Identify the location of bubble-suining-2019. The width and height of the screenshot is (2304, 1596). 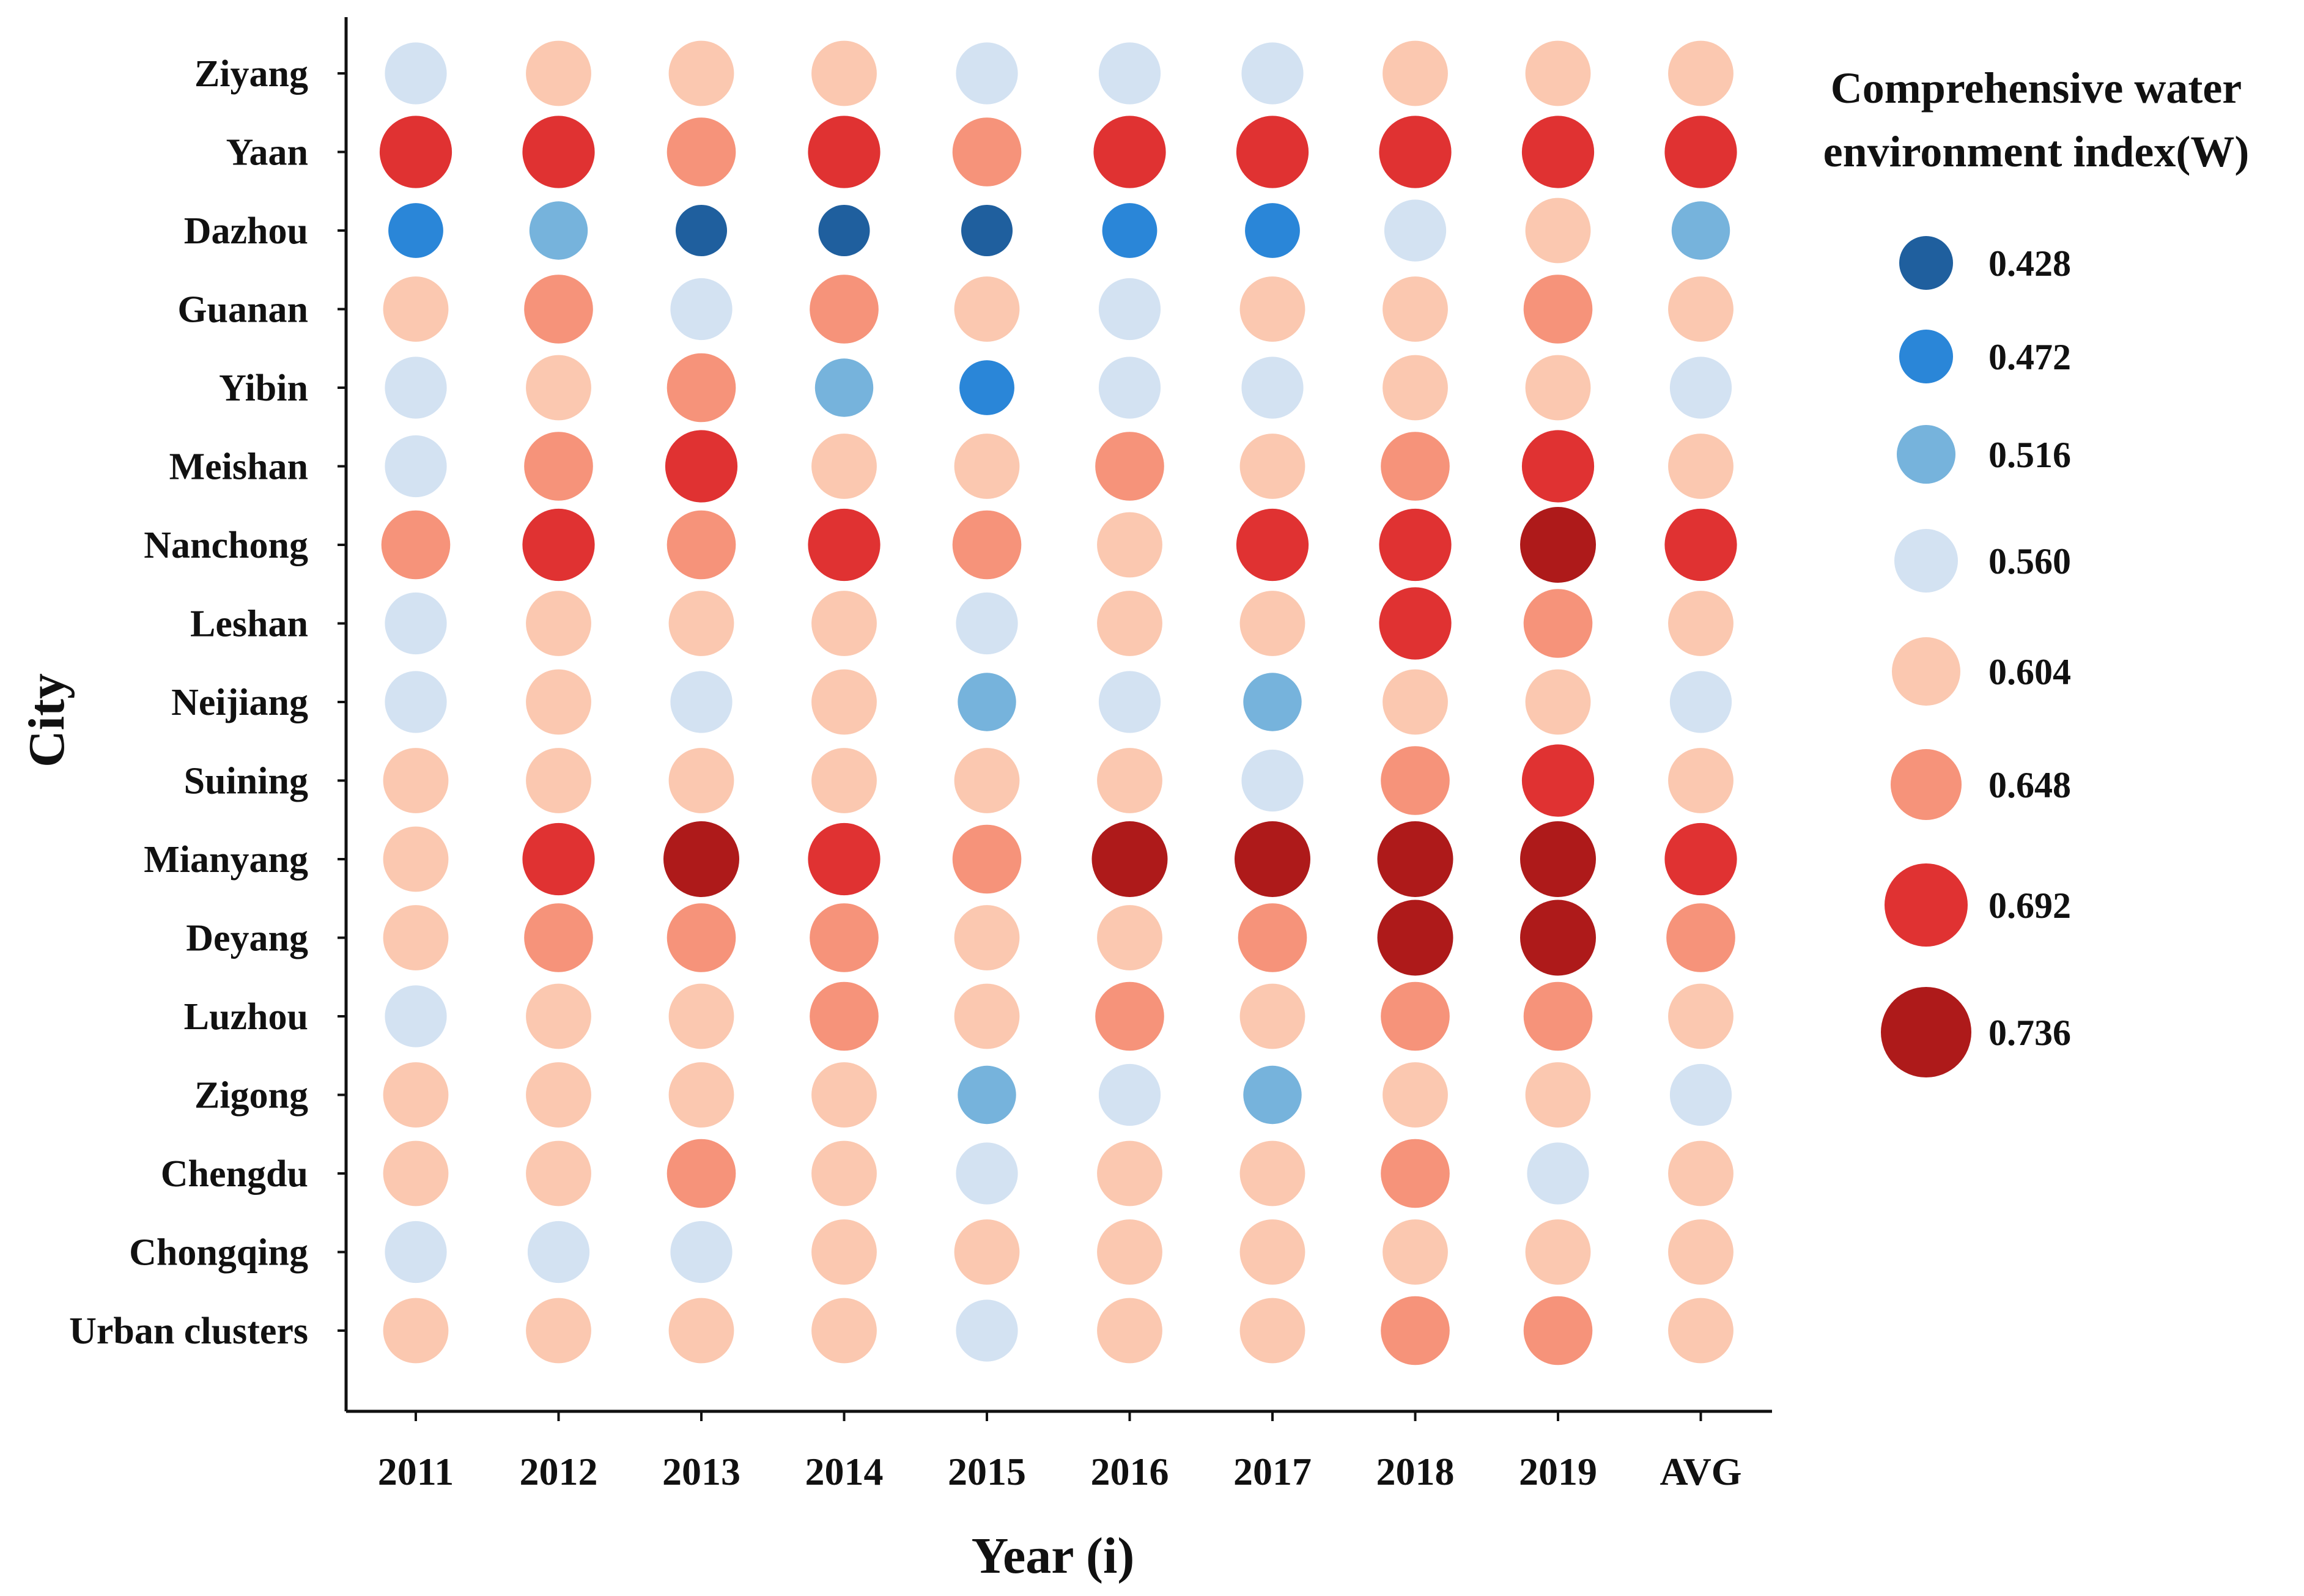
(1558, 780).